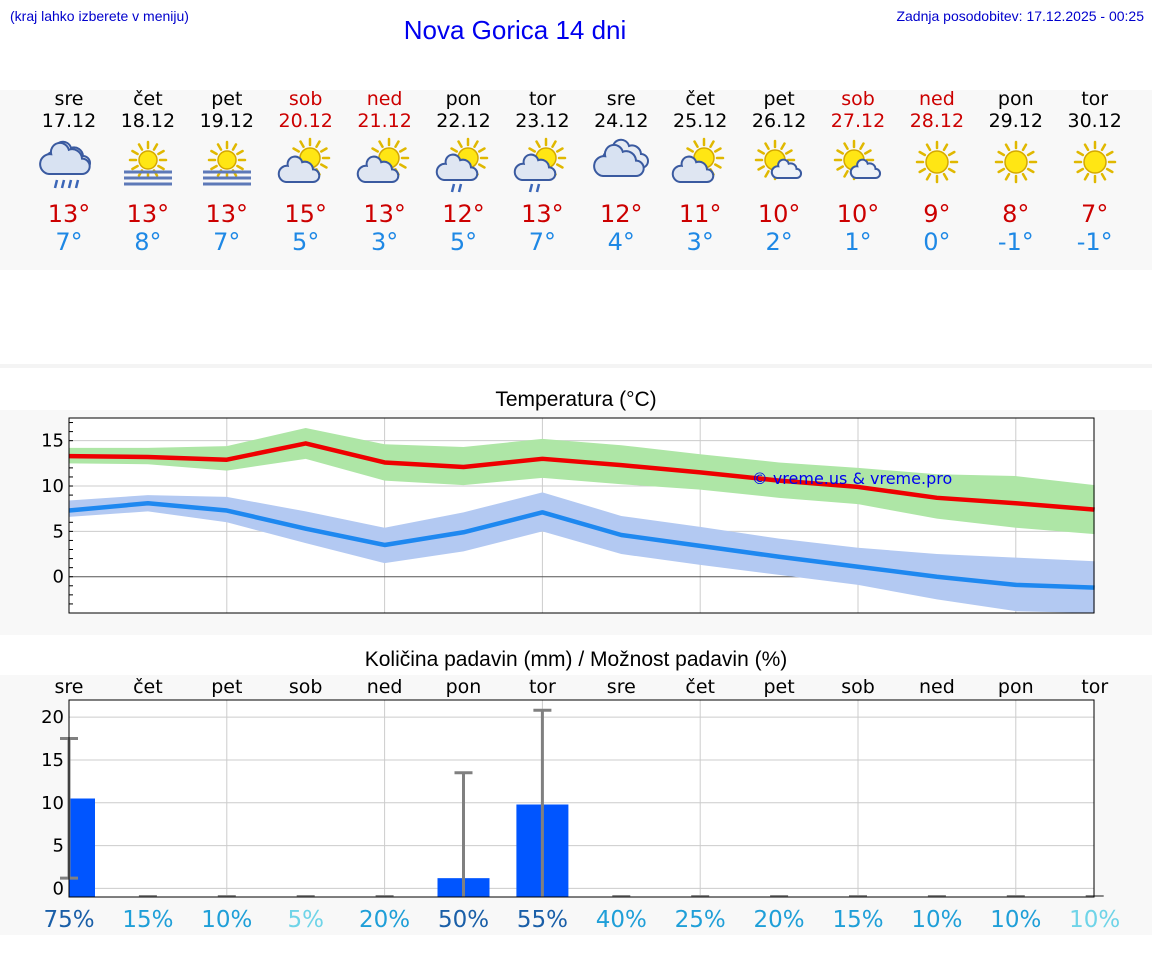 This screenshot has width=1152, height=975. Describe the element at coordinates (82, 847) in the screenshot. I see `precipitation-bar` at that location.